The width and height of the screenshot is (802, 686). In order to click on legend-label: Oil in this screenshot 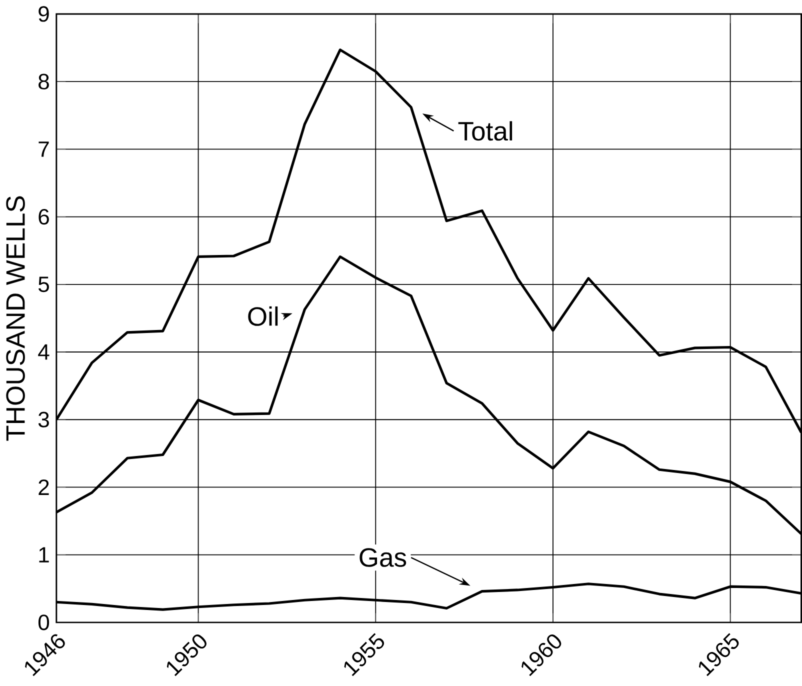, I will do `click(263, 316)`.